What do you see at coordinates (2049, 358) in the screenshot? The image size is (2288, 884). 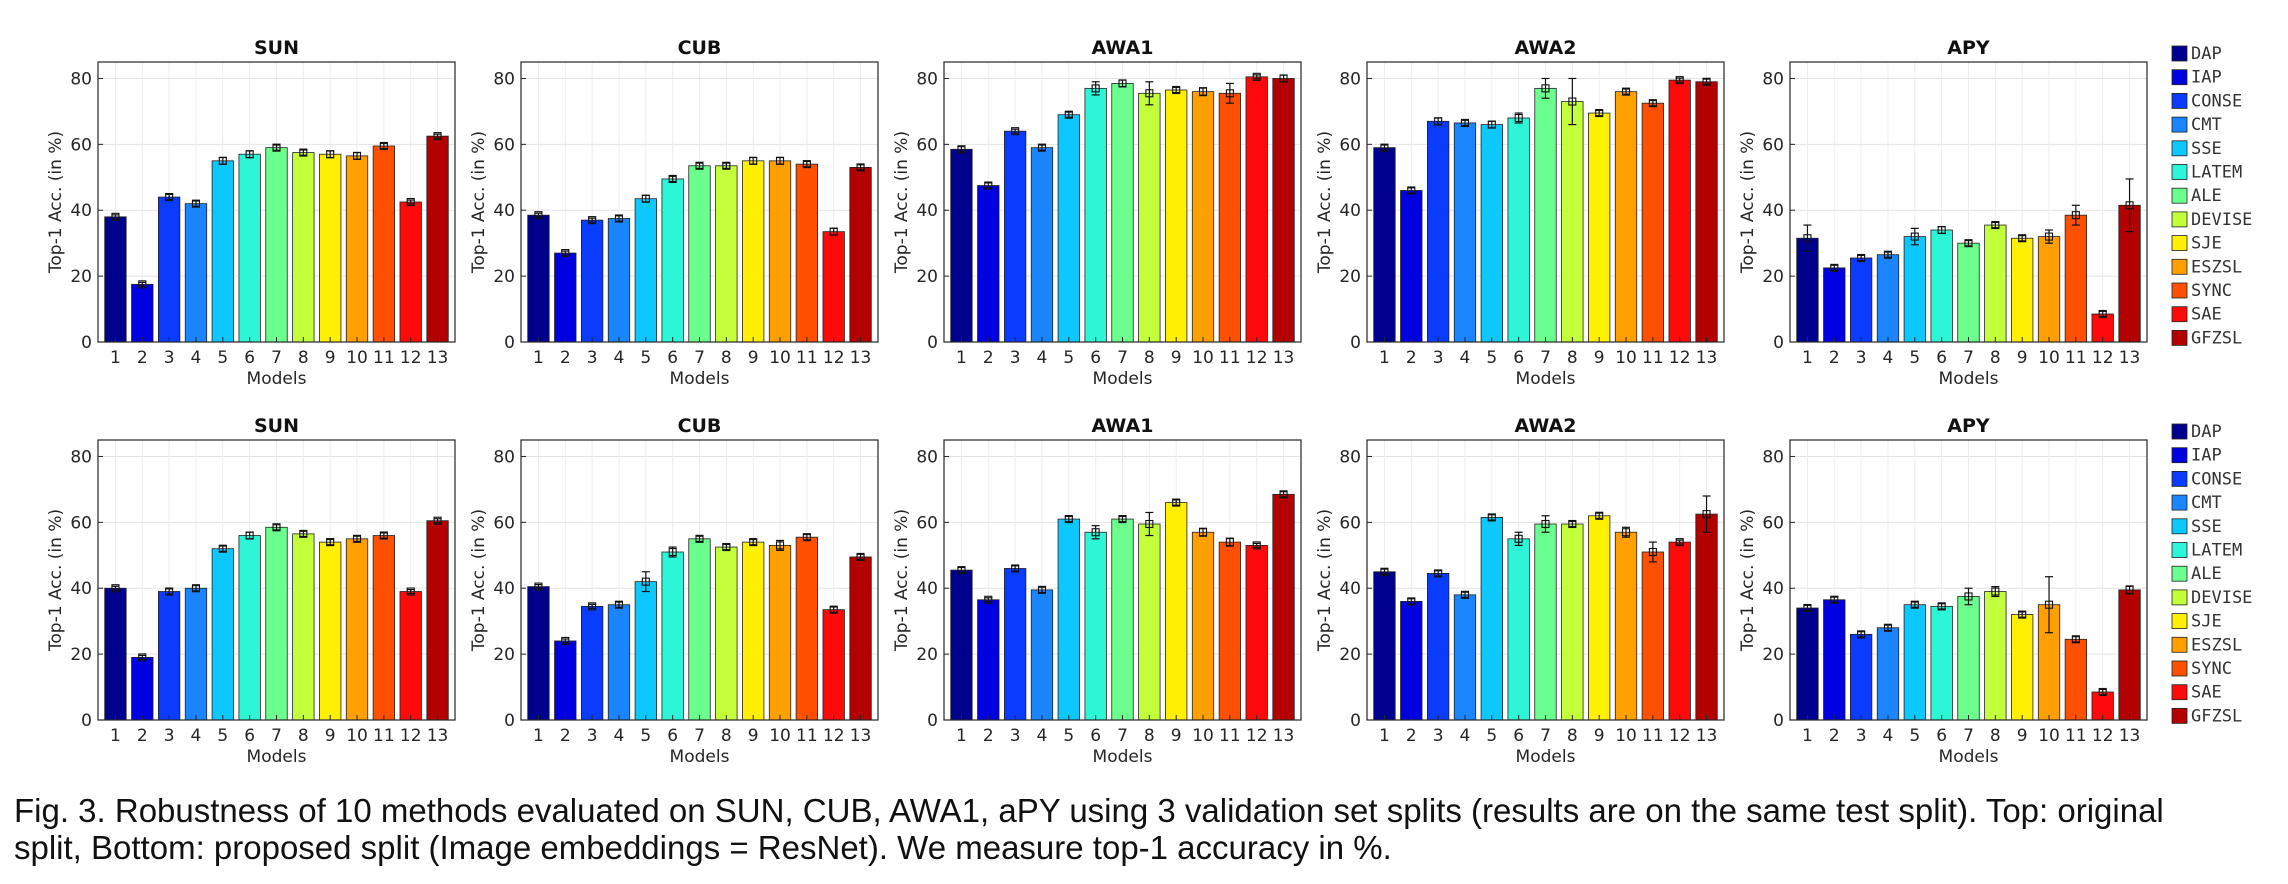 I see `x-tick-label: 10` at bounding box center [2049, 358].